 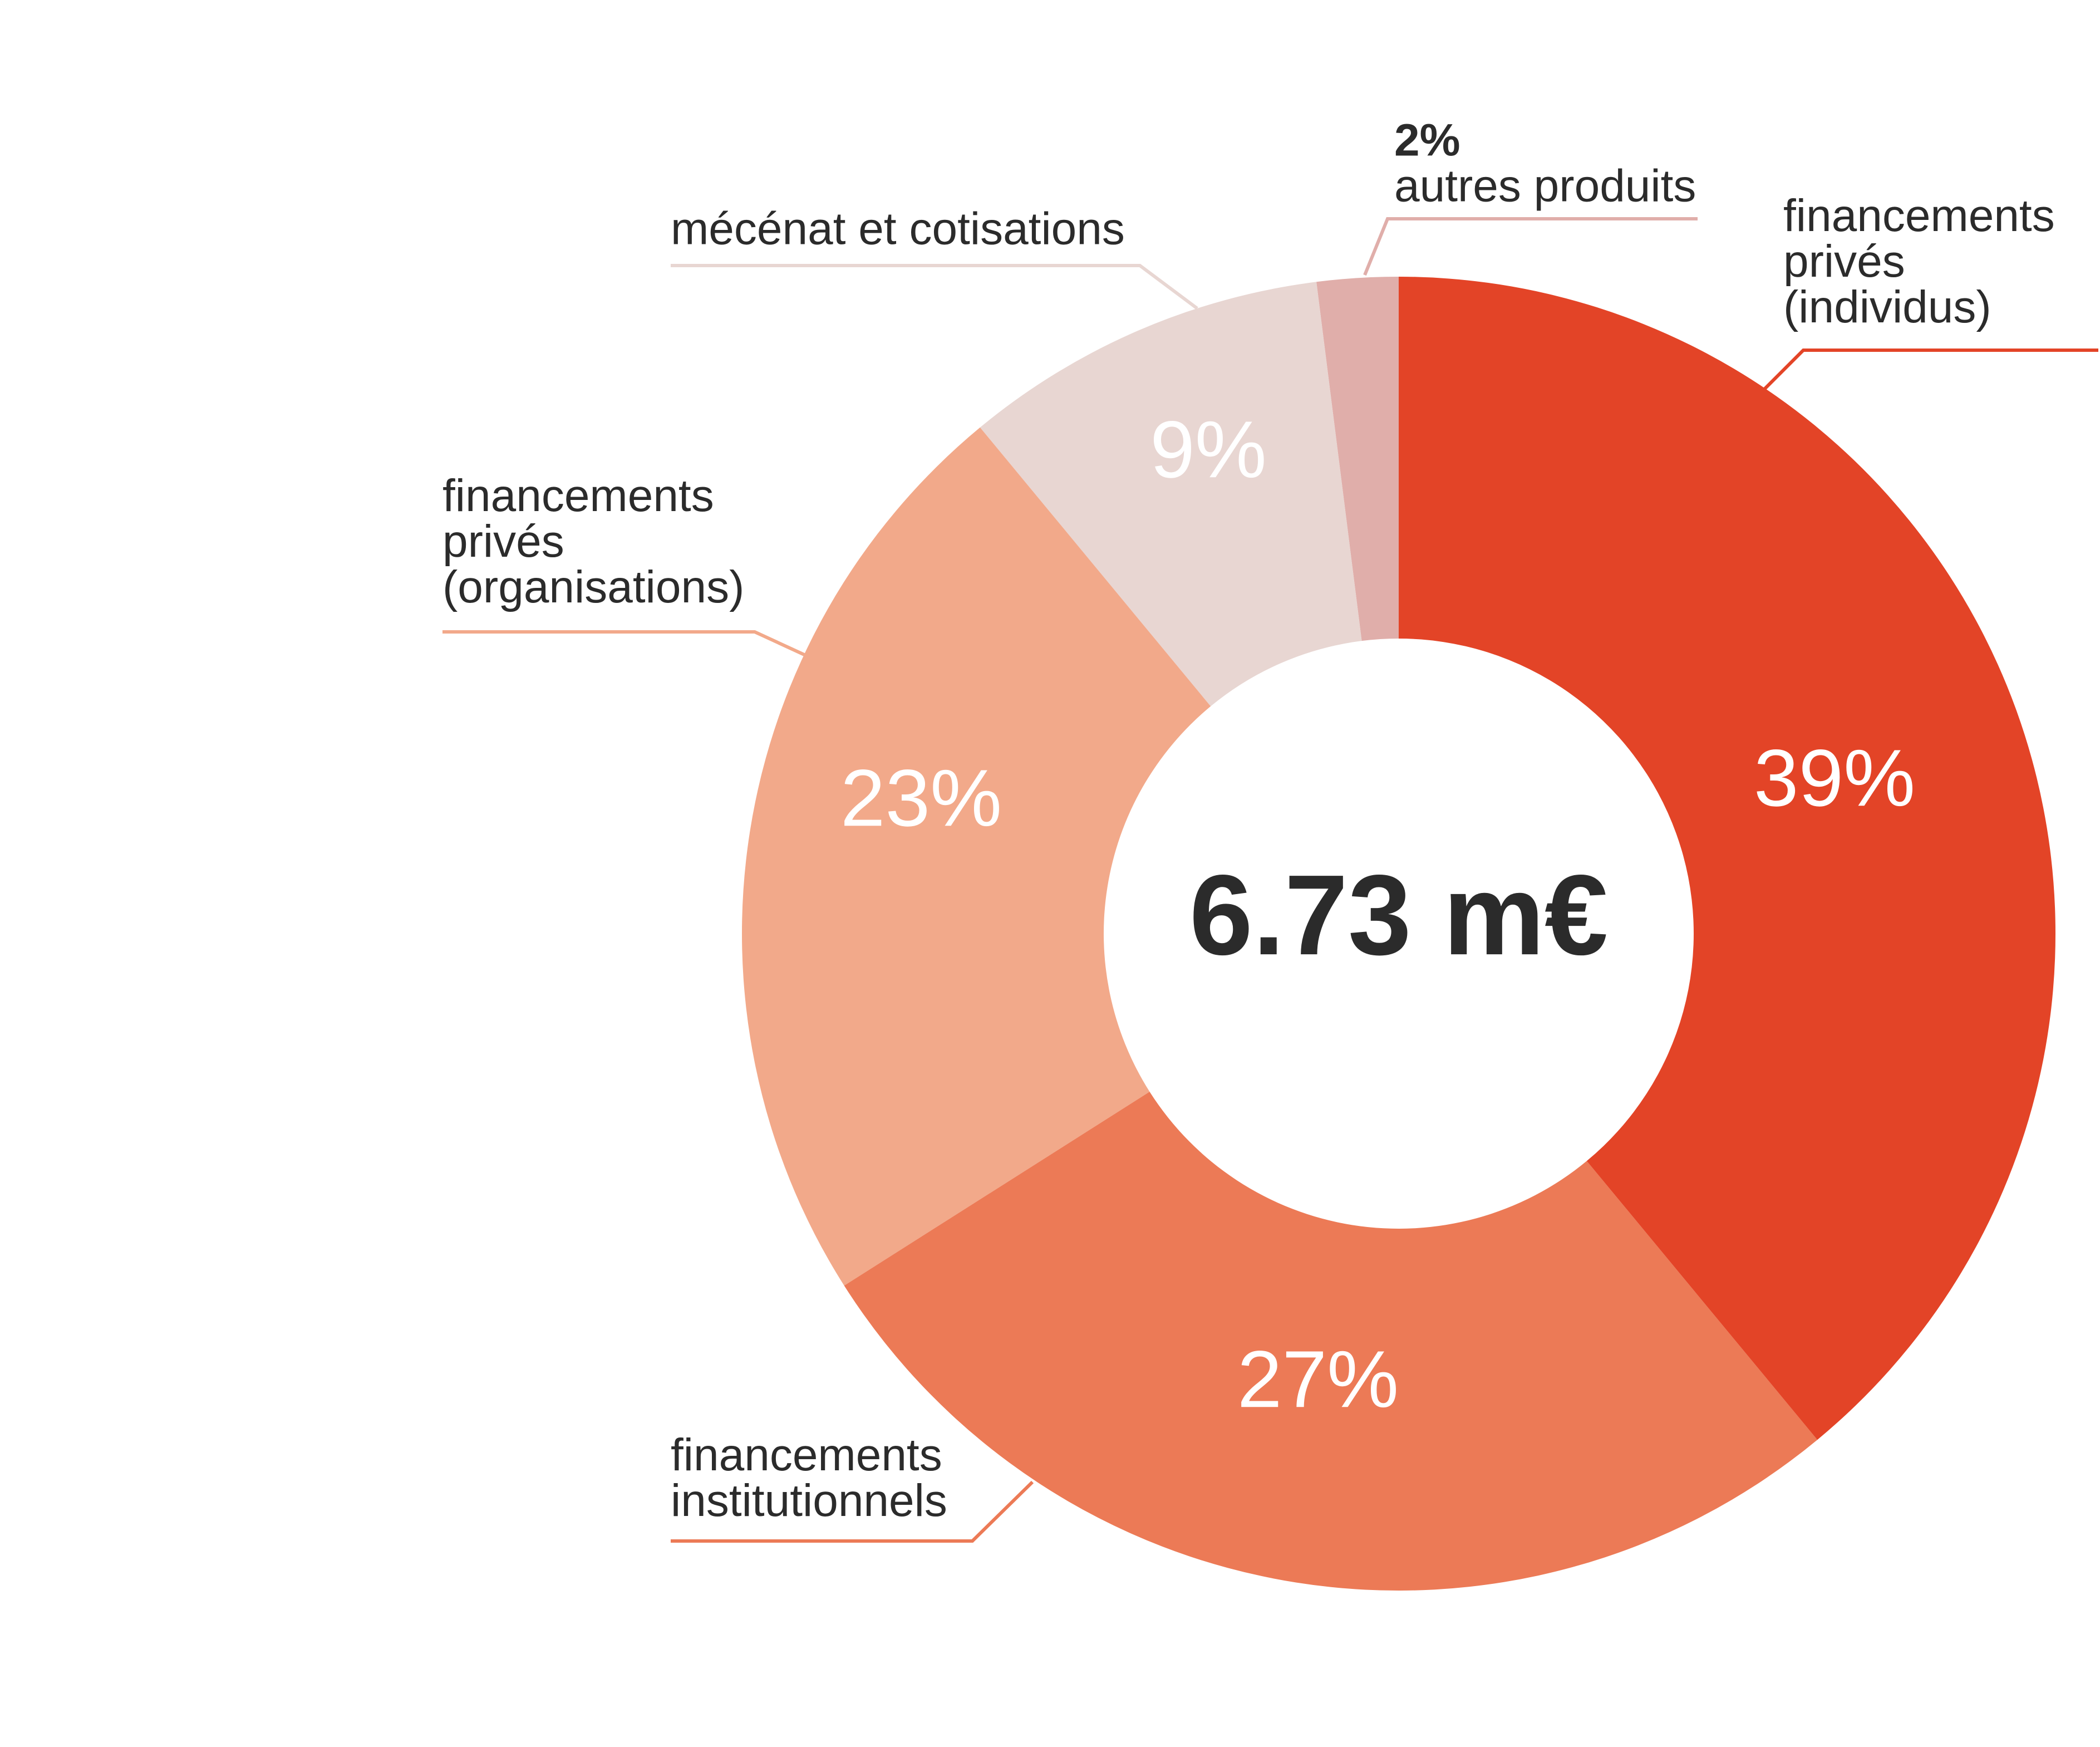 I want to click on value-label: 27%, so click(x=1318, y=1379).